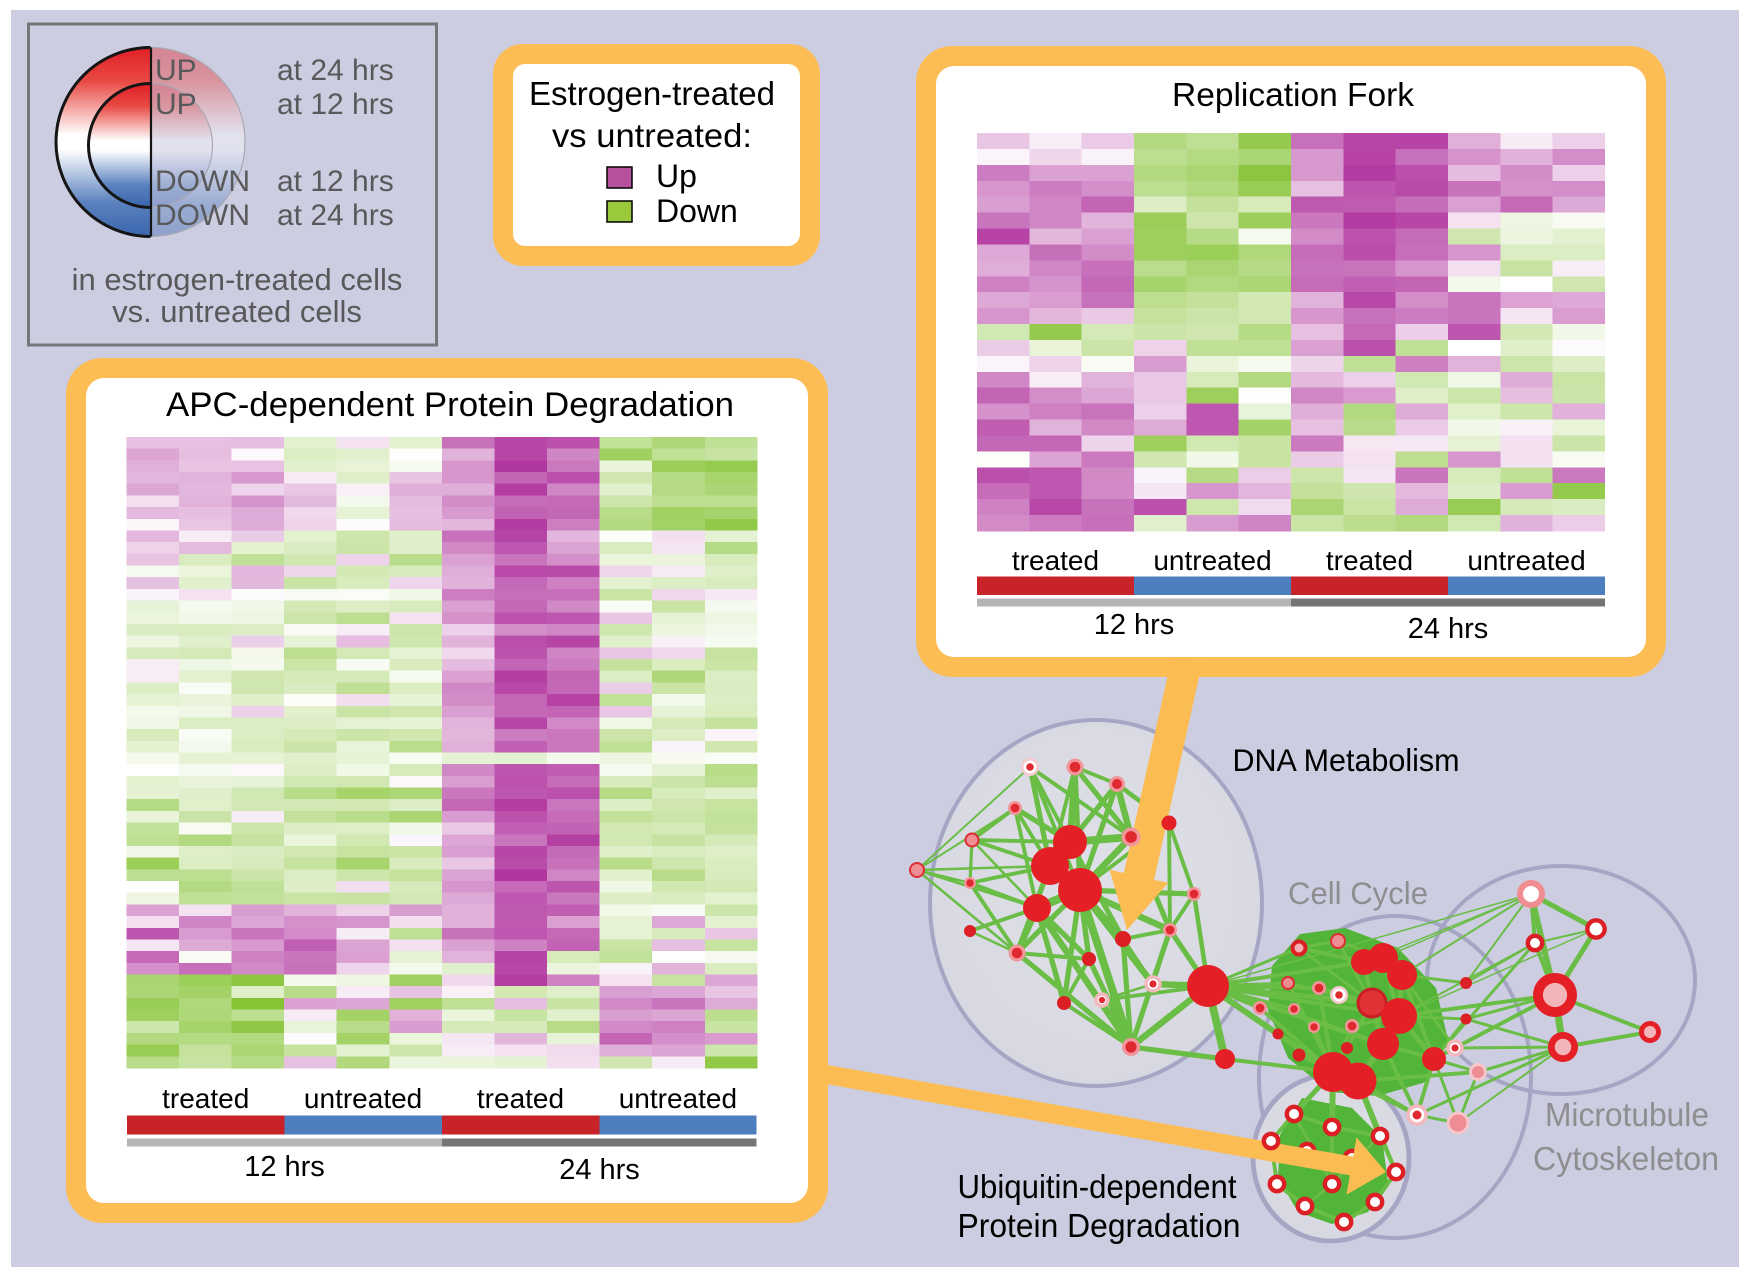 The image size is (1750, 1279). I want to click on svg-text: DNA Metabolism, so click(1346, 760).